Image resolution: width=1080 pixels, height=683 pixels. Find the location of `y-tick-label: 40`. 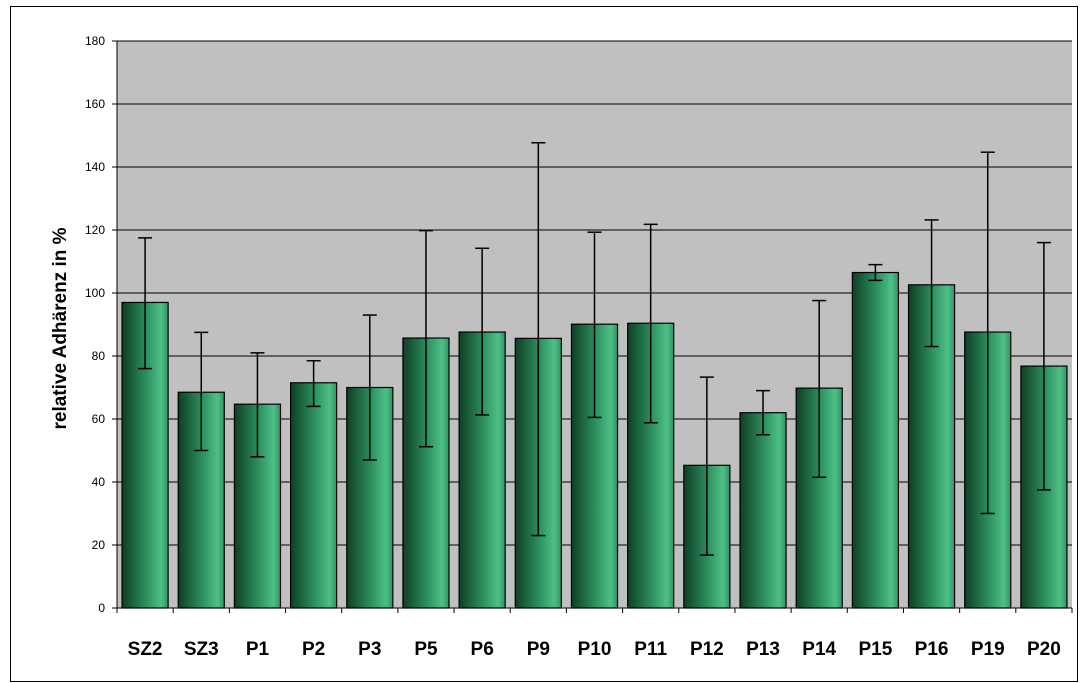

y-tick-label: 40 is located at coordinates (99, 482).